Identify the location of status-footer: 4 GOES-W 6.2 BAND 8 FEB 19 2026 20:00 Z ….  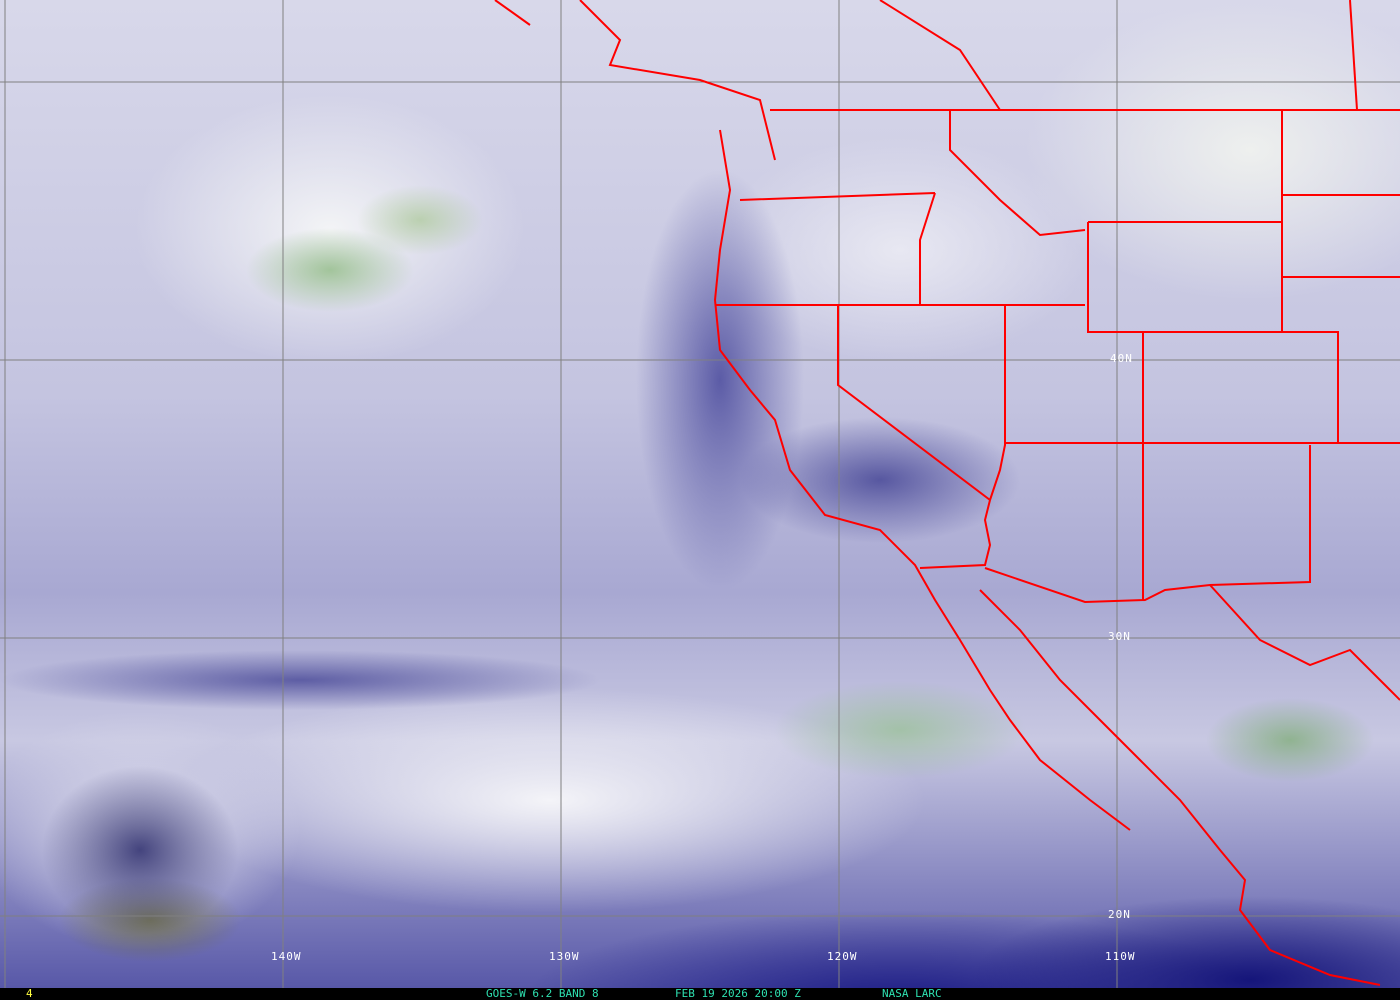
(700, 993).